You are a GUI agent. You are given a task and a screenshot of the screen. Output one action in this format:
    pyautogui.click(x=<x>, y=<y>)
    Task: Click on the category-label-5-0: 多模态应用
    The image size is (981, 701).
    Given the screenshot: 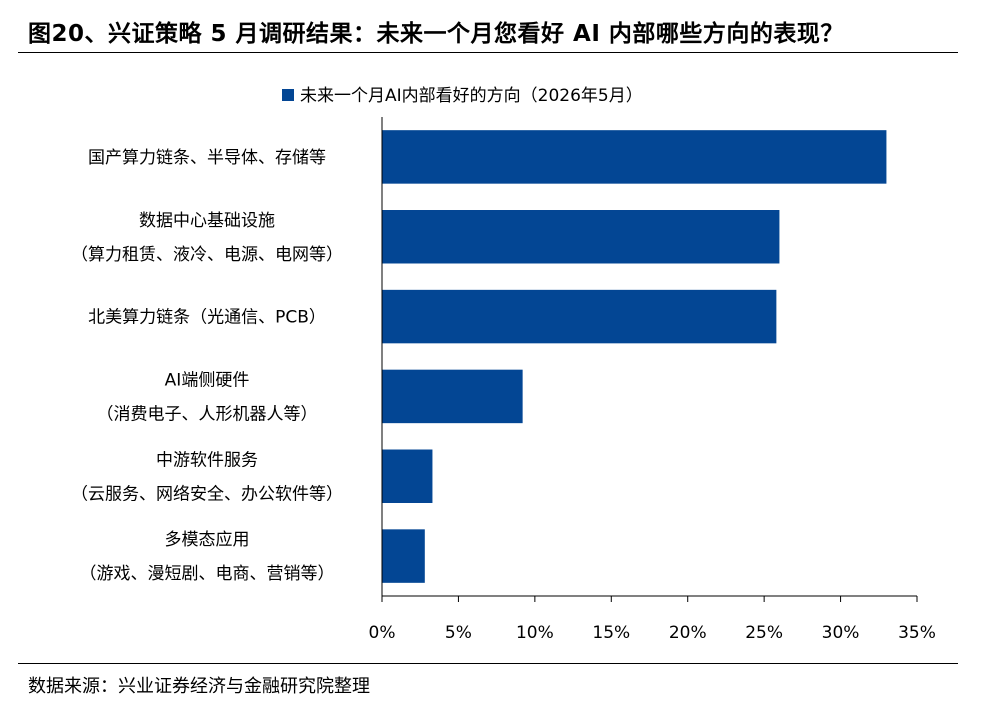 What is the action you would take?
    pyautogui.click(x=207, y=540)
    